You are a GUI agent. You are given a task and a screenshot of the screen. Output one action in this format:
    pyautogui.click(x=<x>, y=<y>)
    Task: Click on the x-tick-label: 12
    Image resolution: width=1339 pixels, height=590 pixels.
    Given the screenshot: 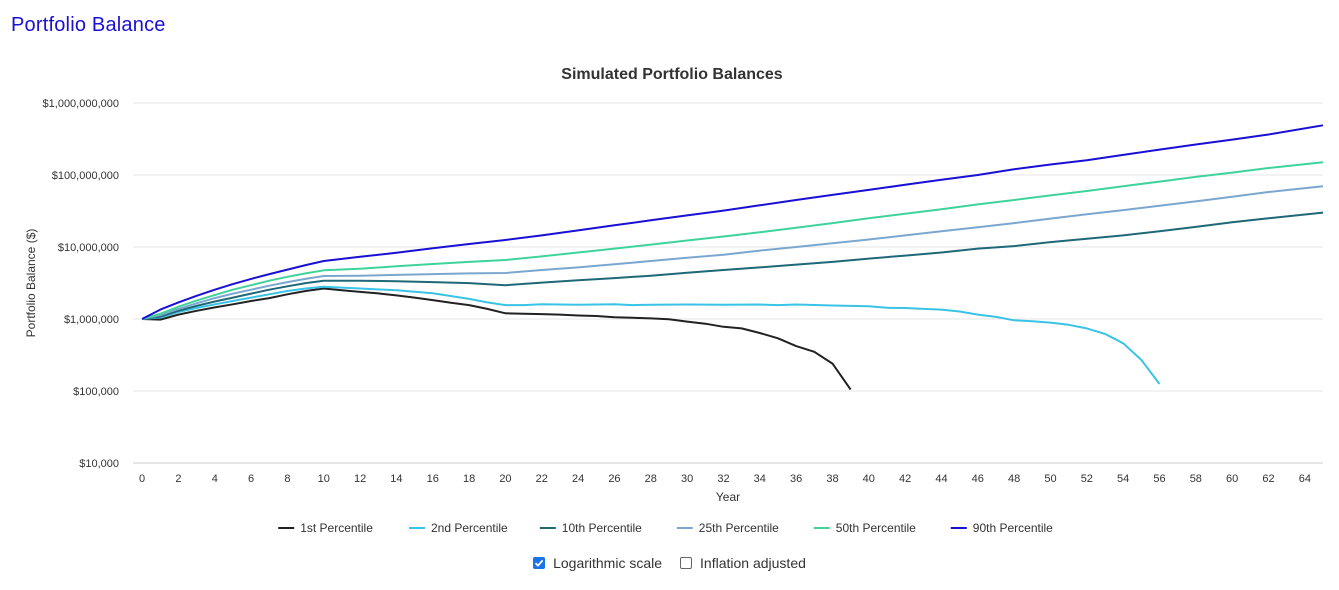 What is the action you would take?
    pyautogui.click(x=360, y=479)
    